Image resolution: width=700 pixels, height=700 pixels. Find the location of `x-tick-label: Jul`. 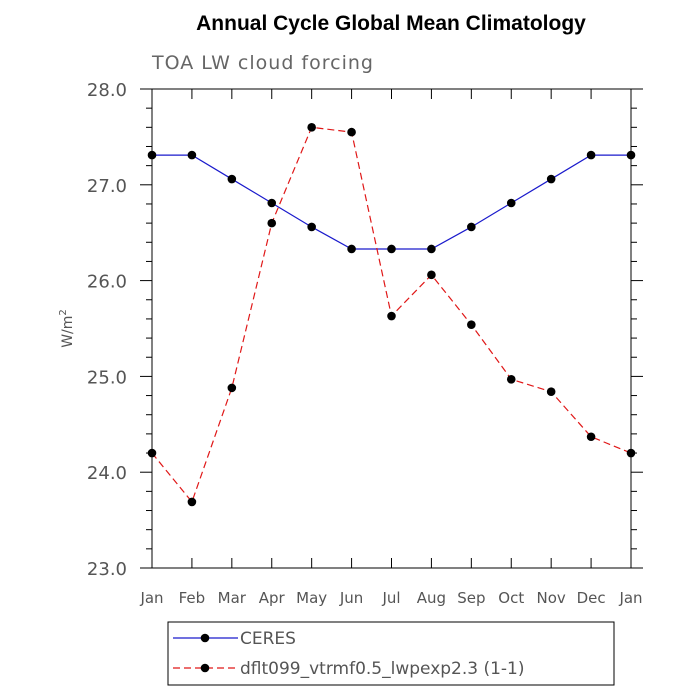

x-tick-label: Jul is located at coordinates (390, 598).